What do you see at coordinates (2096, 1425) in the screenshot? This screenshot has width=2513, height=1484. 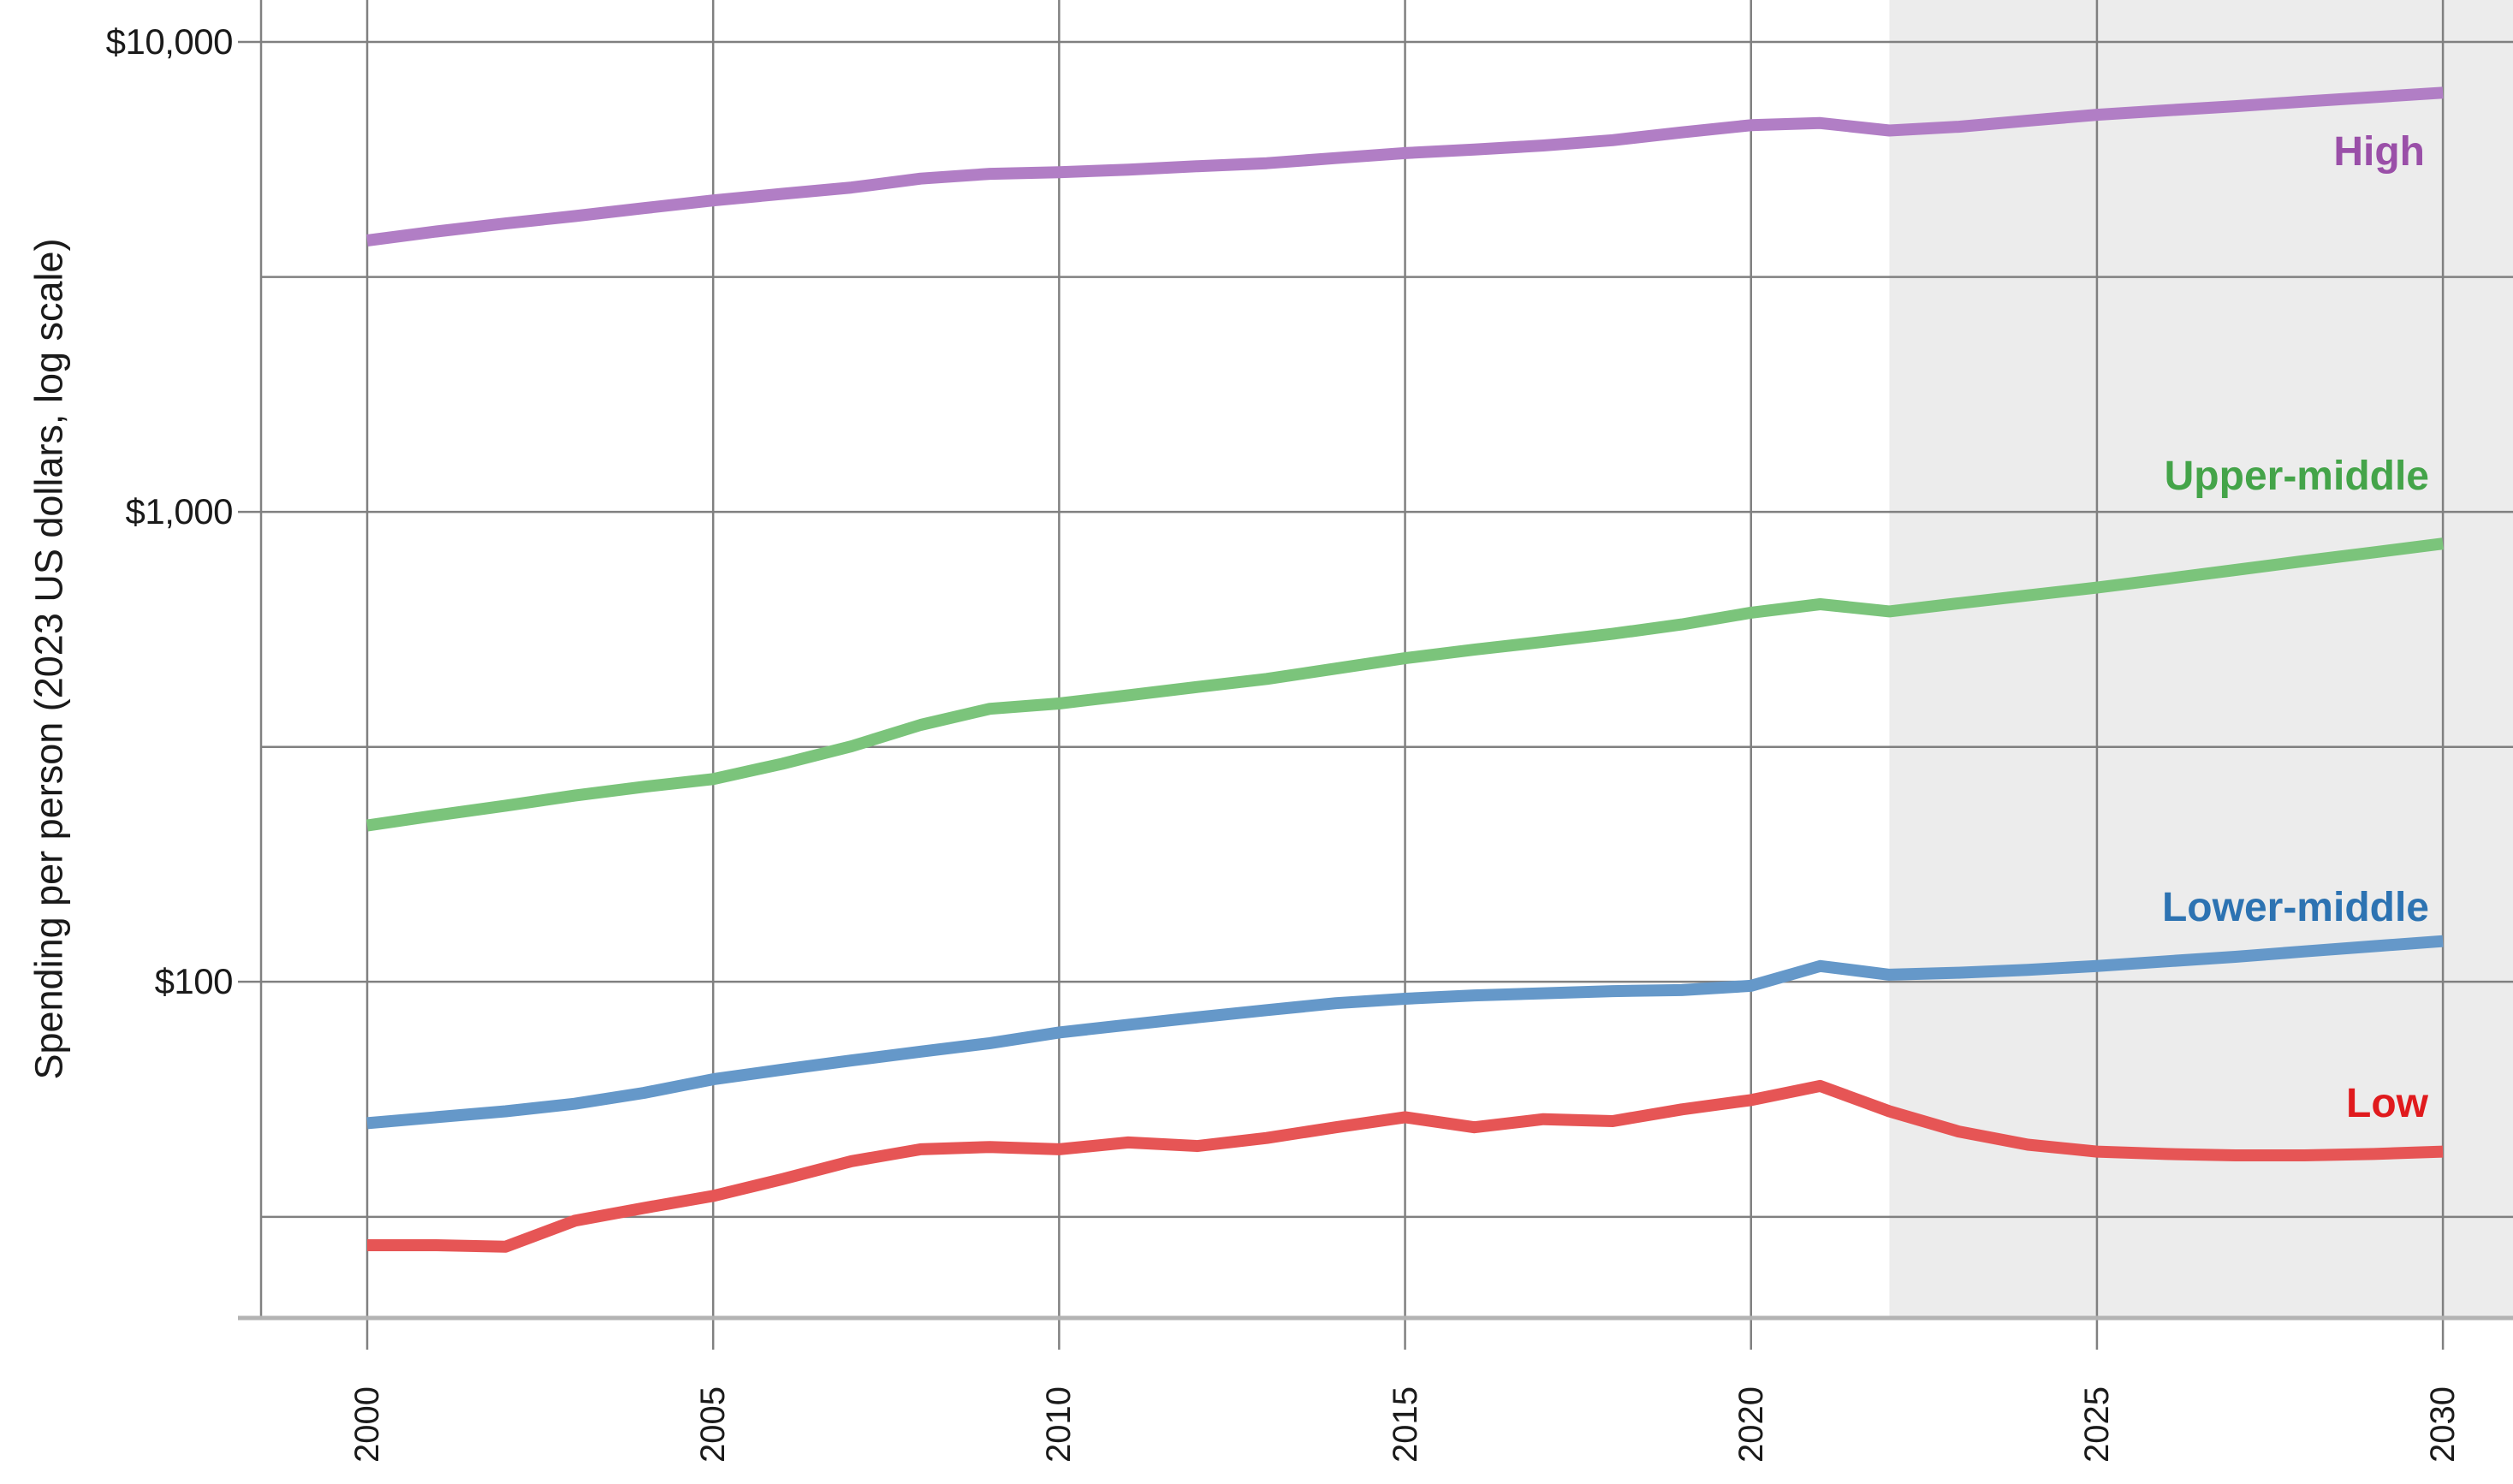 I see `x-tick-label-2025: 2025` at bounding box center [2096, 1425].